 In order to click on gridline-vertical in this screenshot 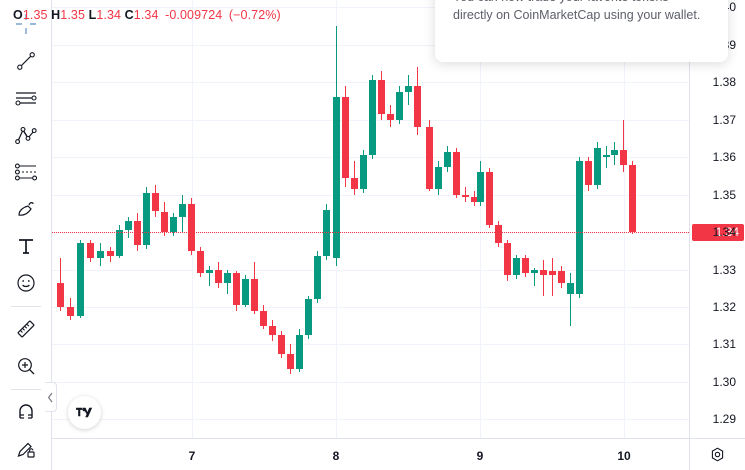, I will do `click(480, 219)`.